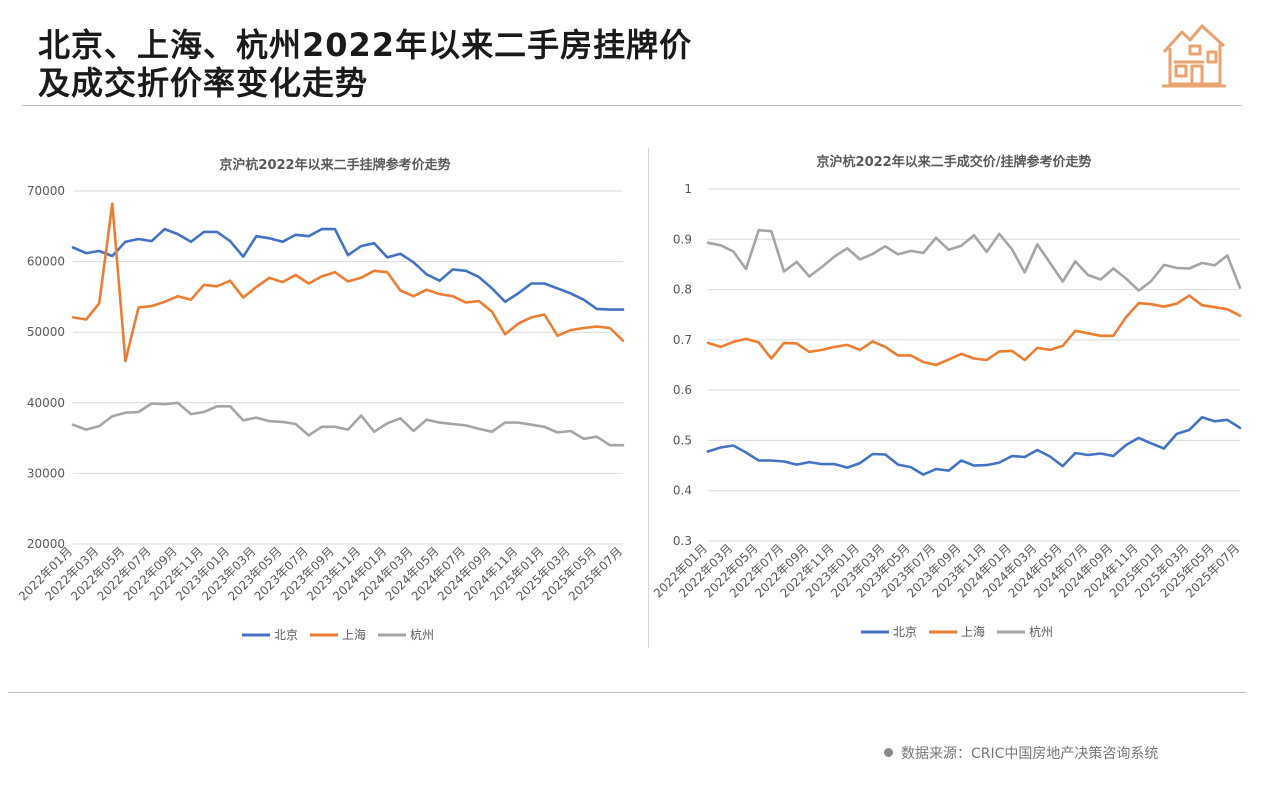 The image size is (1263, 807). I want to click on y-tick-label: 30000, so click(46, 473).